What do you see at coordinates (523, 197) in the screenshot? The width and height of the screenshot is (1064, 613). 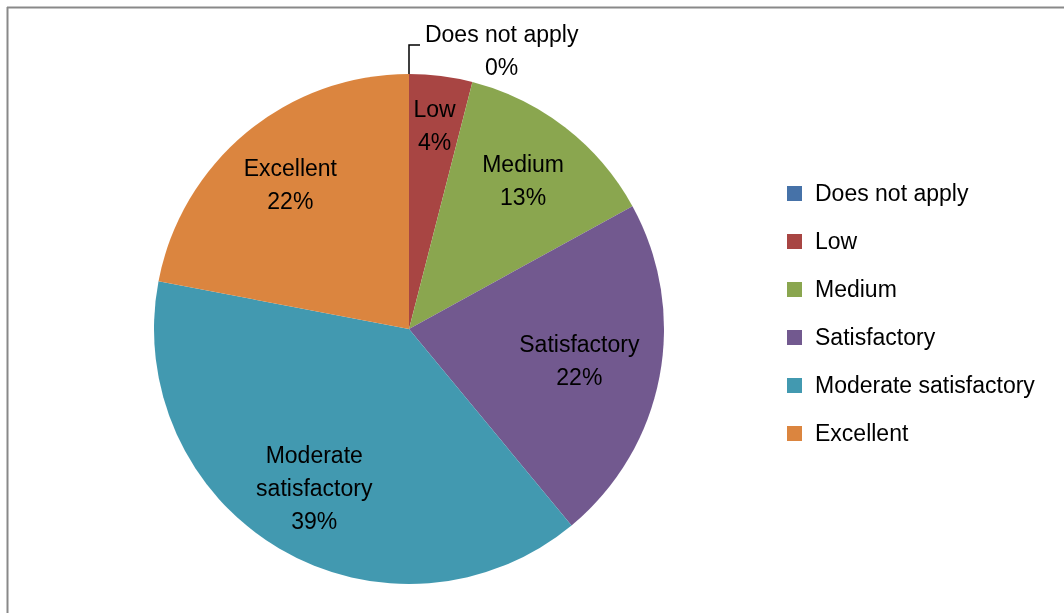 I see `data-label: 13%` at bounding box center [523, 197].